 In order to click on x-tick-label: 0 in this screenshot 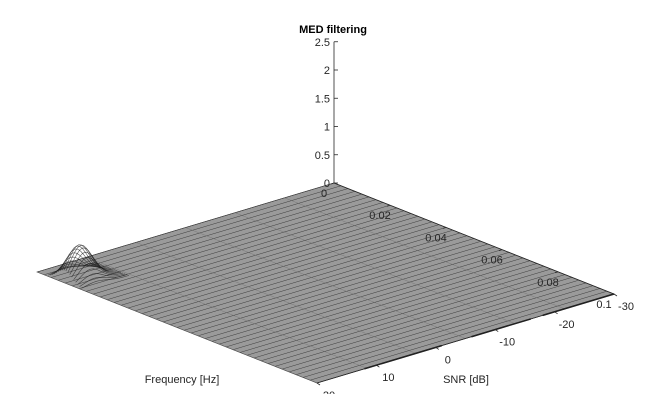, I will do `click(324, 194)`.